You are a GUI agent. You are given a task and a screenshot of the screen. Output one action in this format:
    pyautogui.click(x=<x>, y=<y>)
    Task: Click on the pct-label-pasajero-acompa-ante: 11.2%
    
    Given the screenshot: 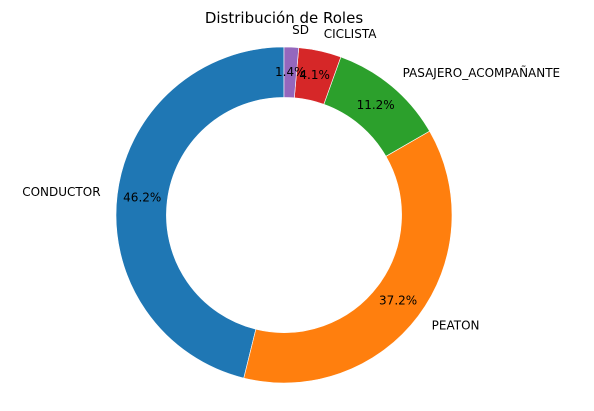 What is the action you would take?
    pyautogui.click(x=376, y=105)
    